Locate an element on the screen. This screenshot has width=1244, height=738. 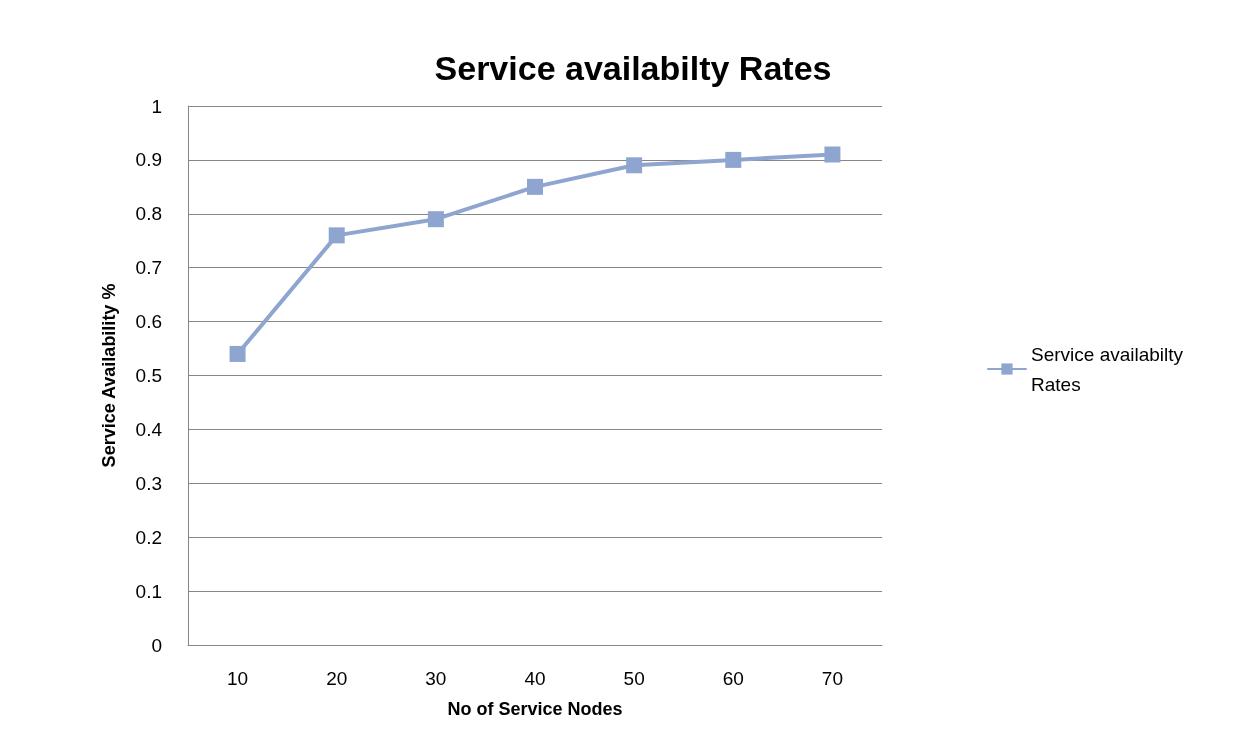
x-tick-label: 50 is located at coordinates (634, 678).